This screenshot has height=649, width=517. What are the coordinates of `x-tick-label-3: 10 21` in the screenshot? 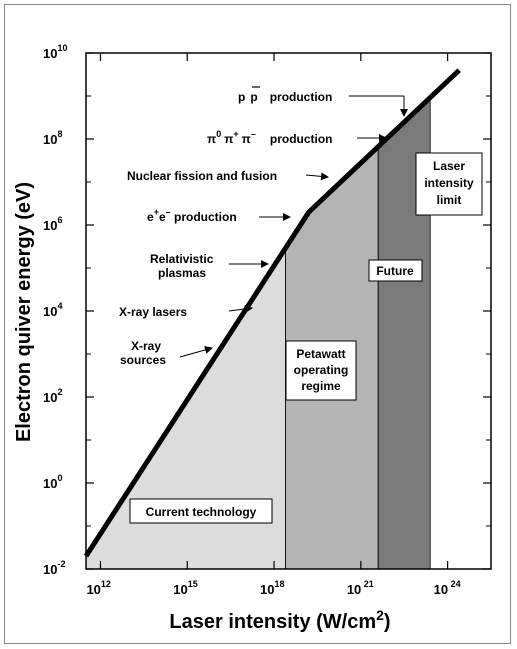 It's located at (360, 588).